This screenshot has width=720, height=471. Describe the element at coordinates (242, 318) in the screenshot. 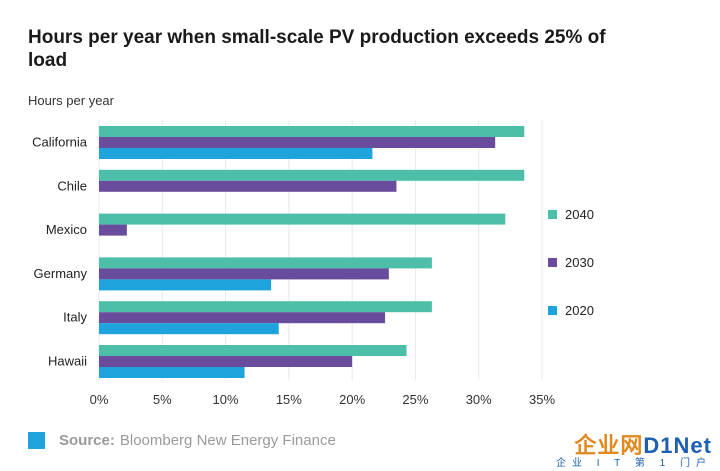

I see `bar-italy-2030` at that location.